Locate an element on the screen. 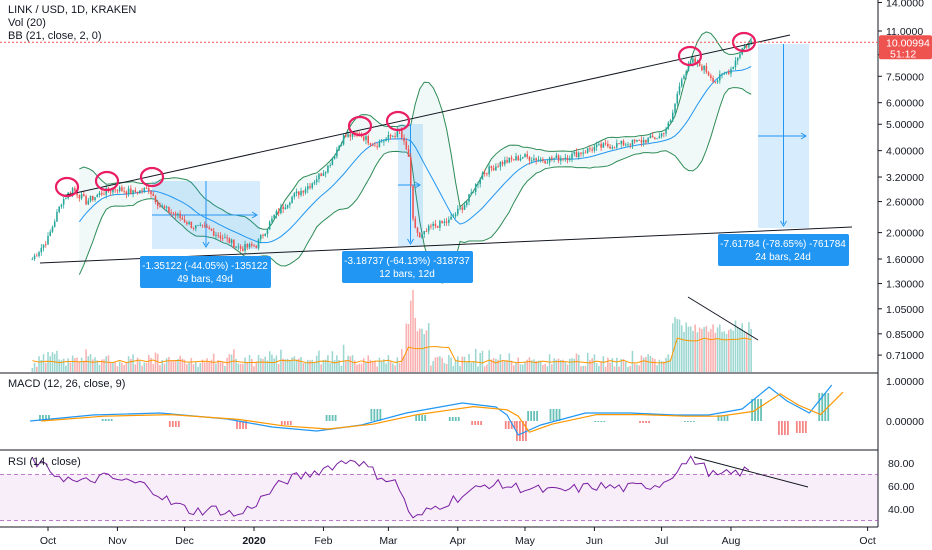 This screenshot has height=550, width=932. measure-label-1: -1.35122 (-44.05%) -135122 49 bars, 49d is located at coordinates (205, 272).